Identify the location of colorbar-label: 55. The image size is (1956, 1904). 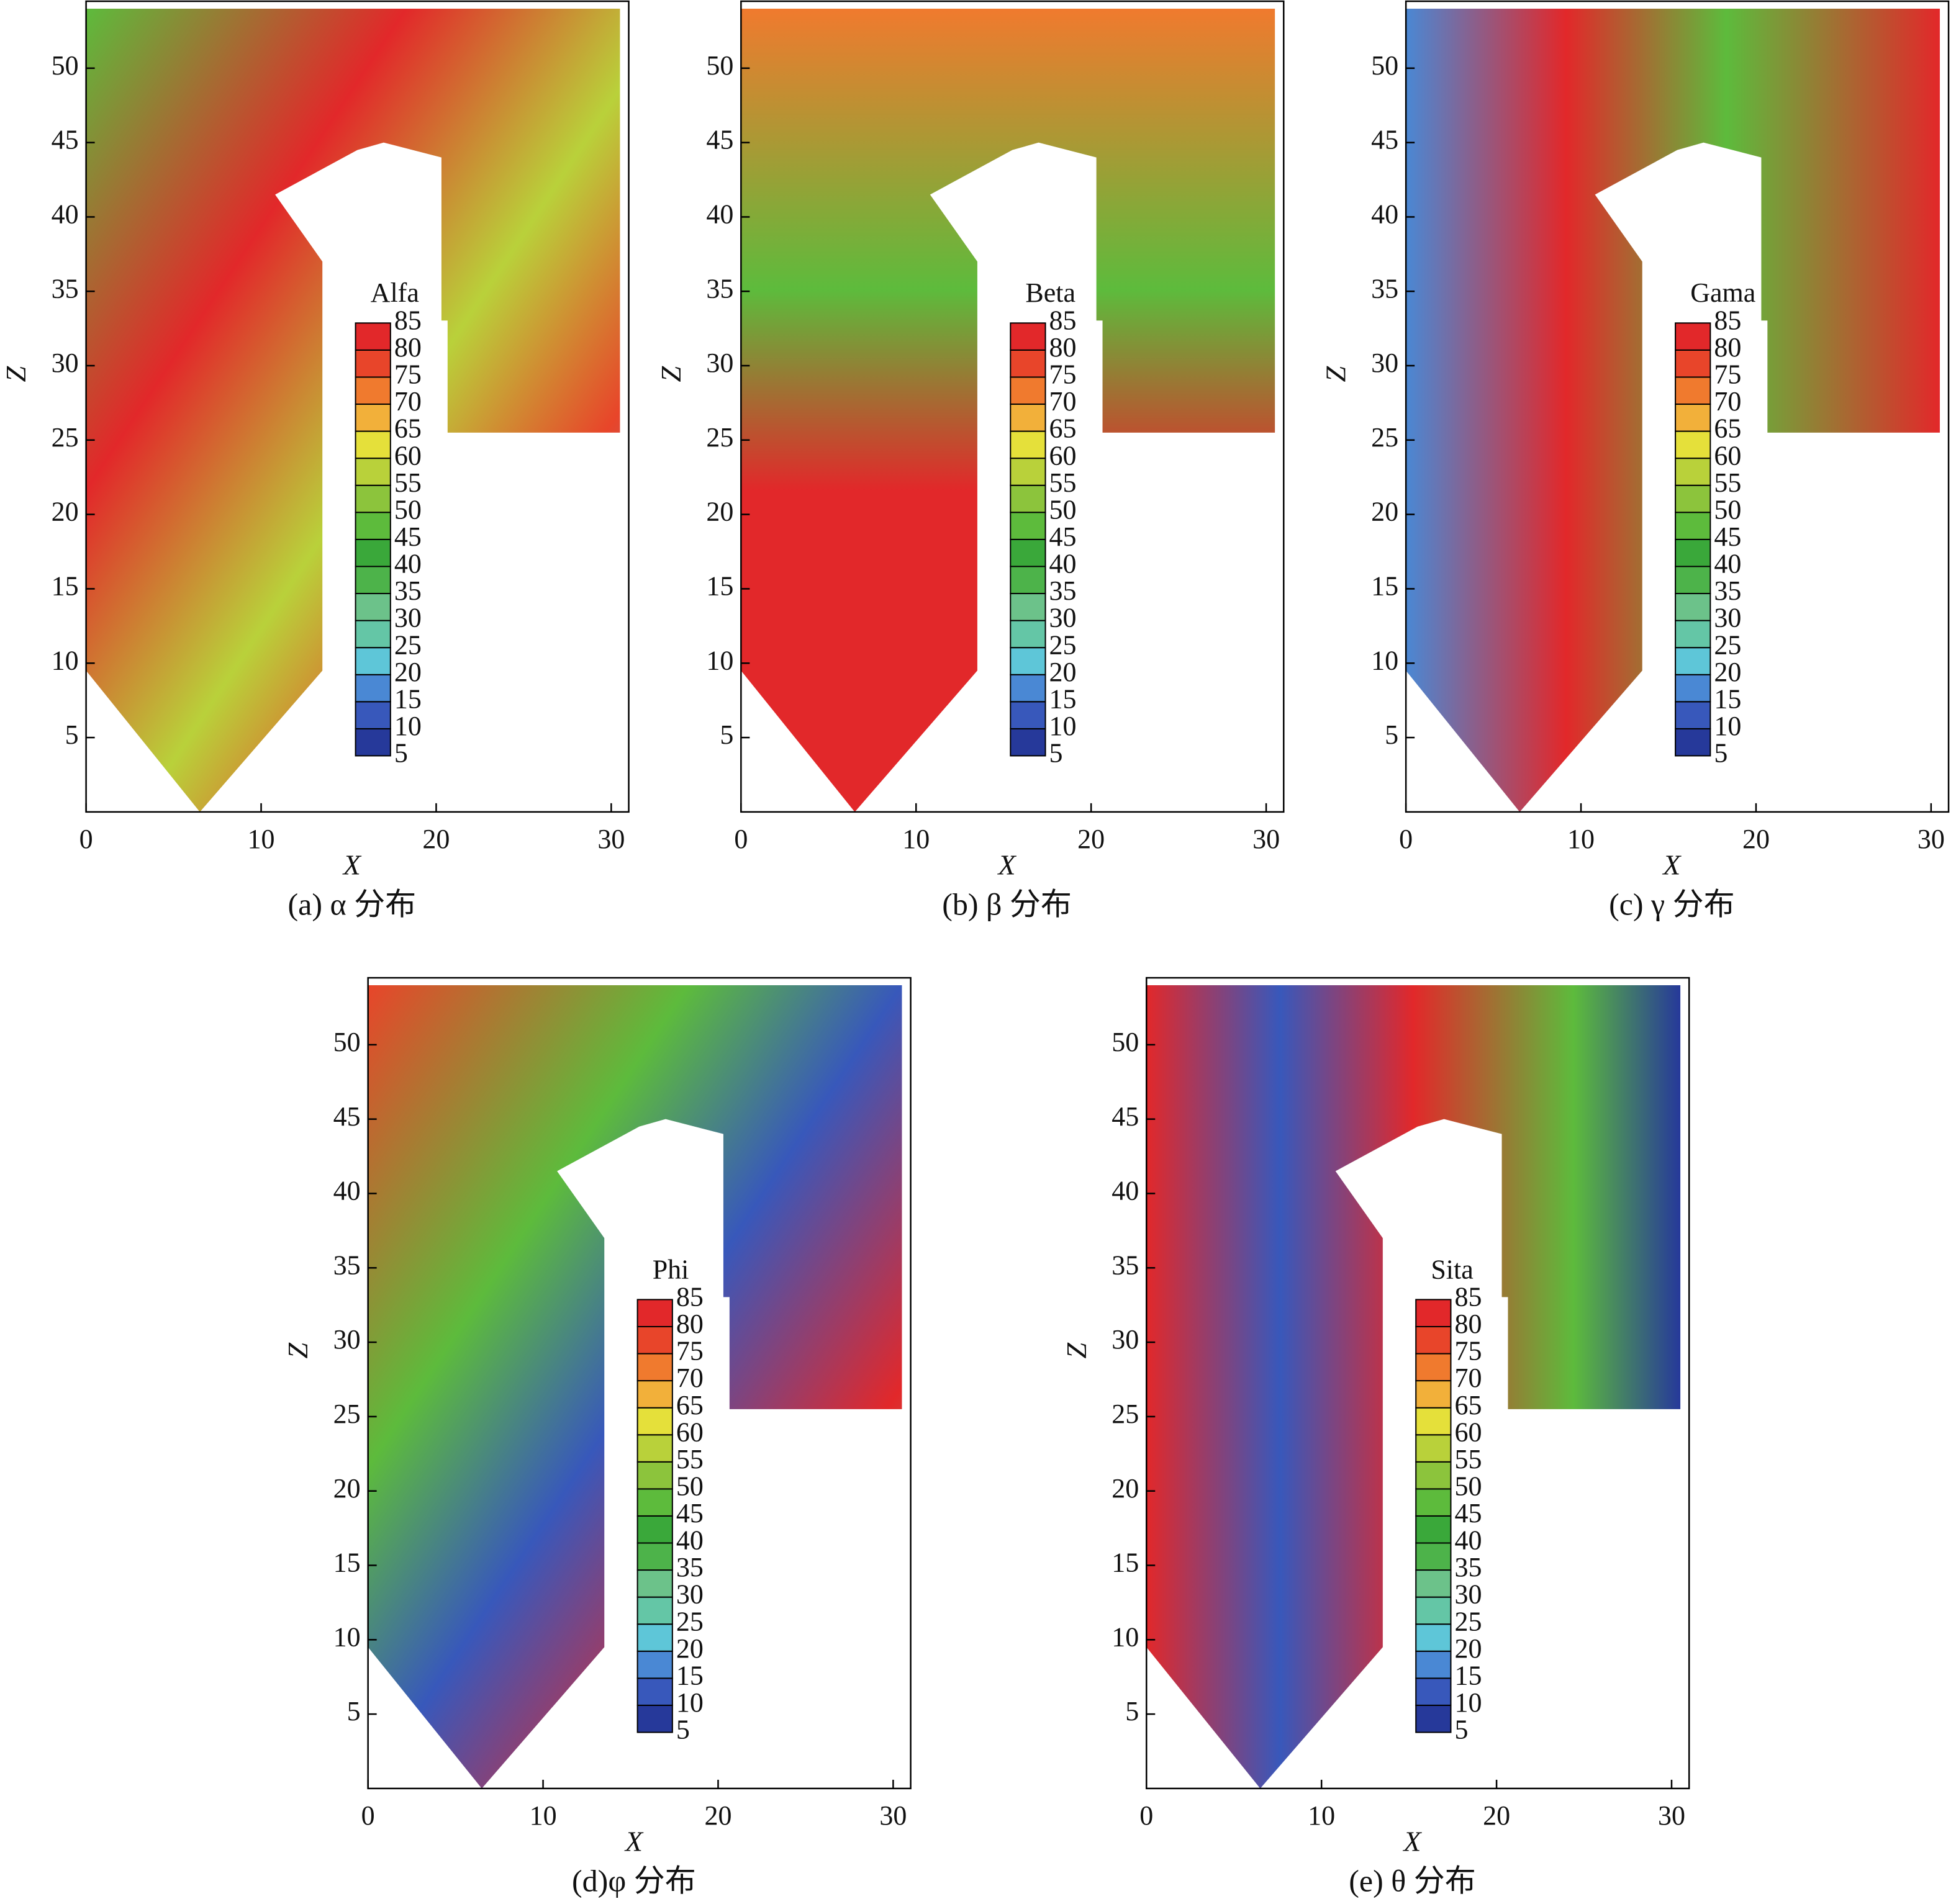
(408, 482).